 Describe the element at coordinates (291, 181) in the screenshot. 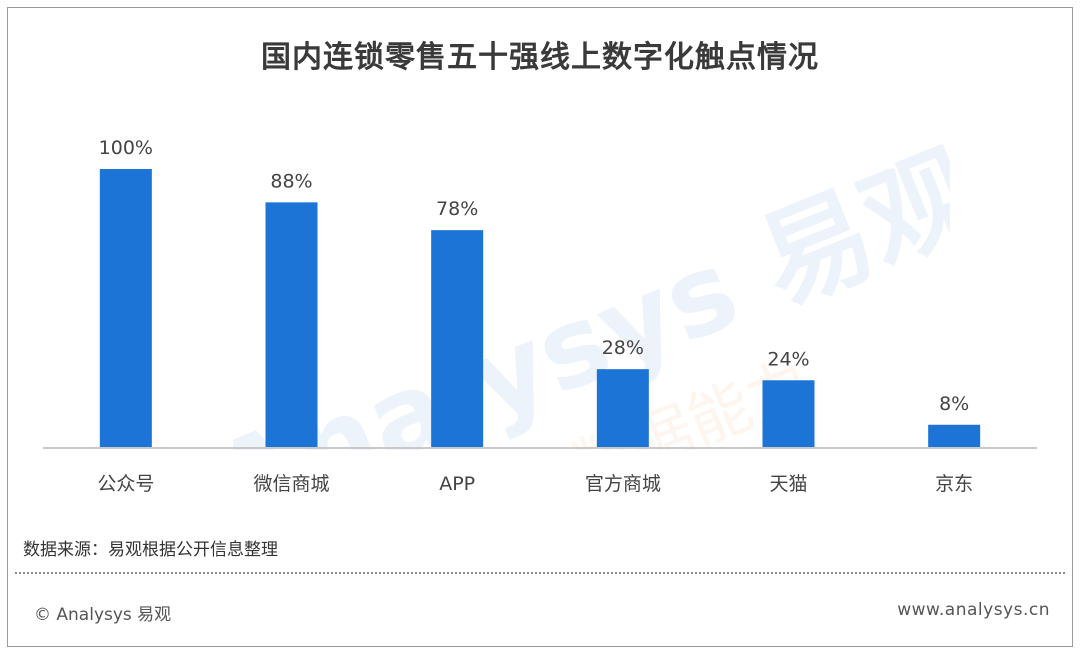

I see `data-label-1: 88%` at that location.